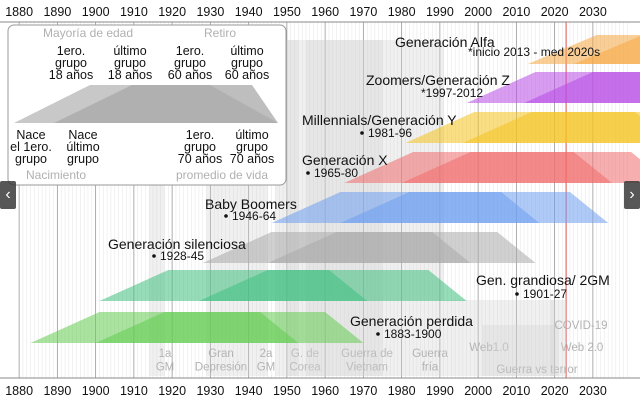  I want to click on event-label: Web 2.0, so click(582, 348).